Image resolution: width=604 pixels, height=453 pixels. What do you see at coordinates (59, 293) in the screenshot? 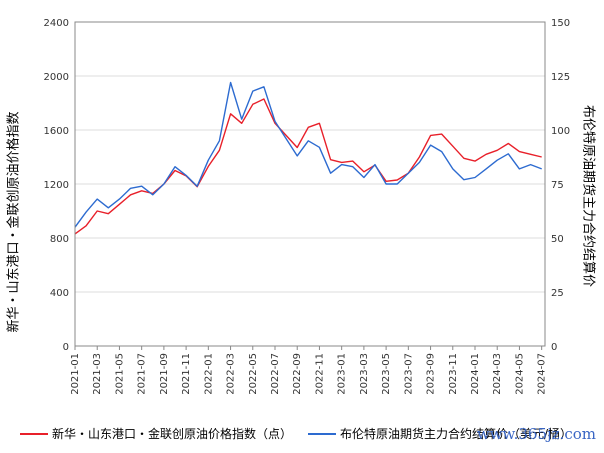
I see `y-tick-label-left: 400` at bounding box center [59, 293].